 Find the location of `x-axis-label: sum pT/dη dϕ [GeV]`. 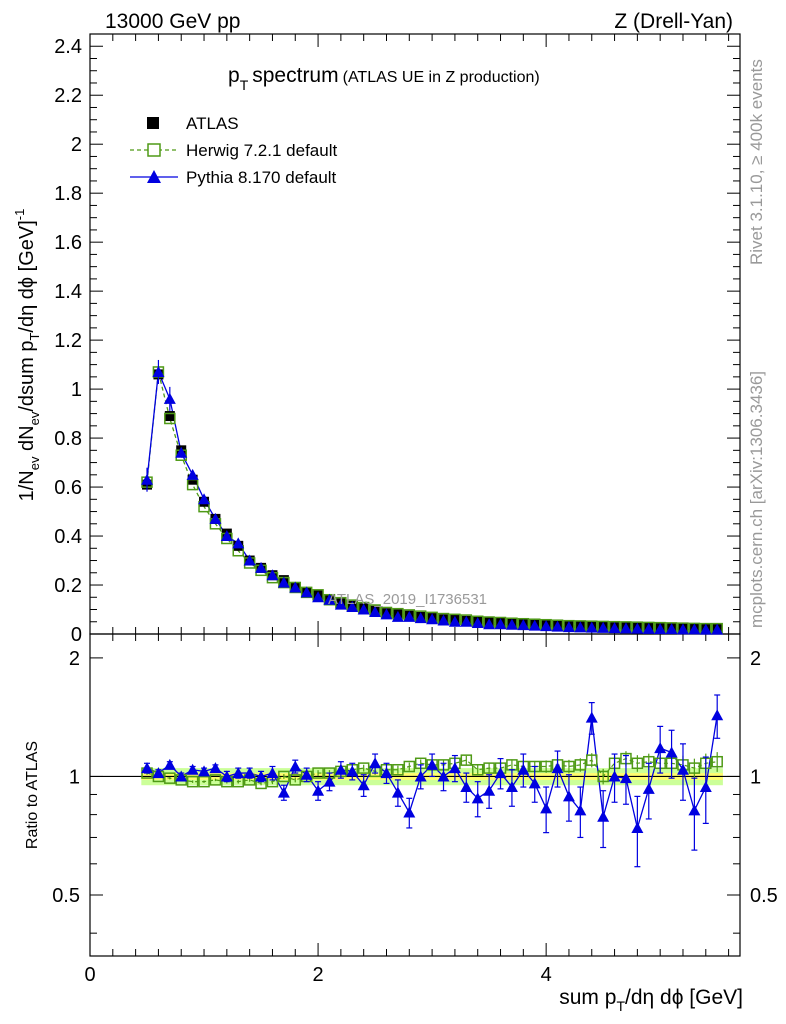

x-axis-label: sum pT/dη dϕ [GeV] is located at coordinates (651, 1000).